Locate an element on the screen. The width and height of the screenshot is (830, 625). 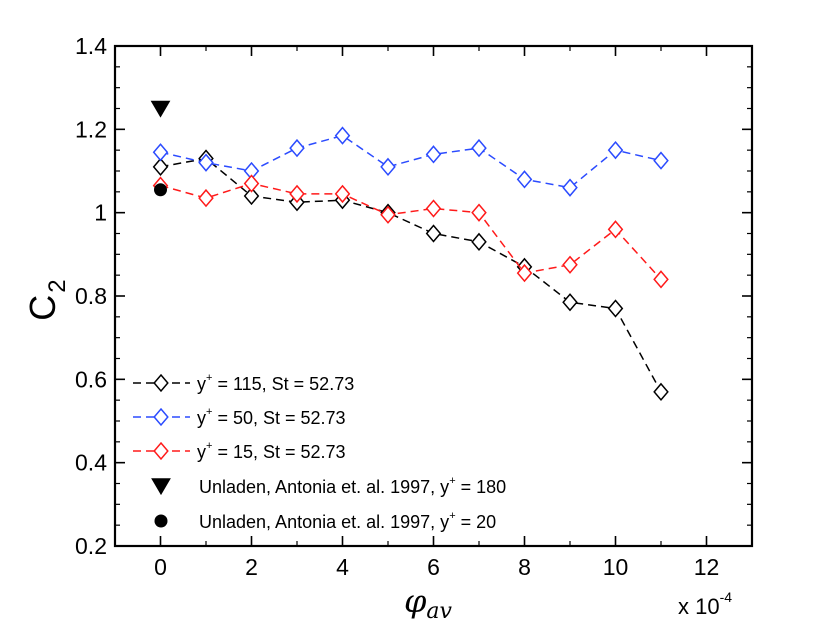
legend-item-1: y+ = 50, St = 52.73 is located at coordinates (239, 417).